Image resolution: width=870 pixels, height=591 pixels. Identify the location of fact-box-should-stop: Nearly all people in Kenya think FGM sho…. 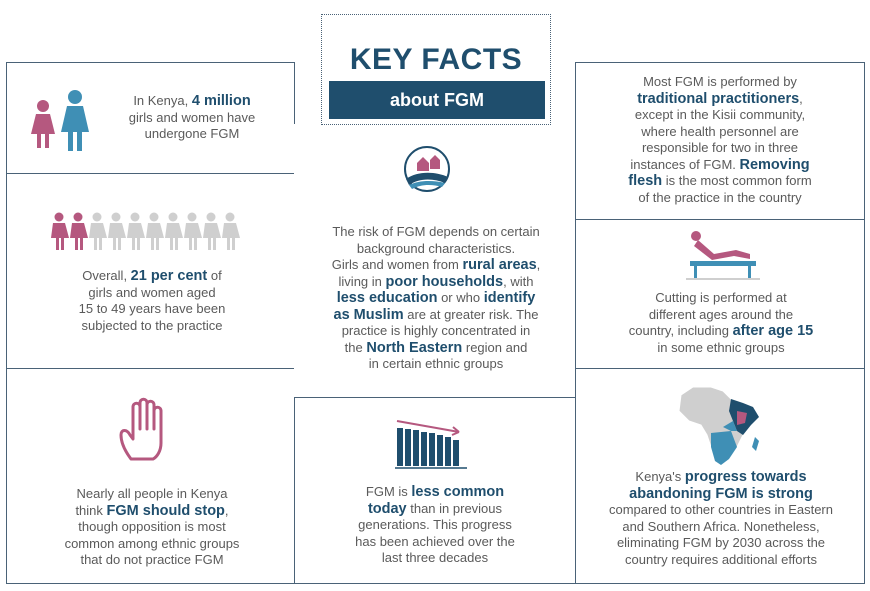
(150, 476).